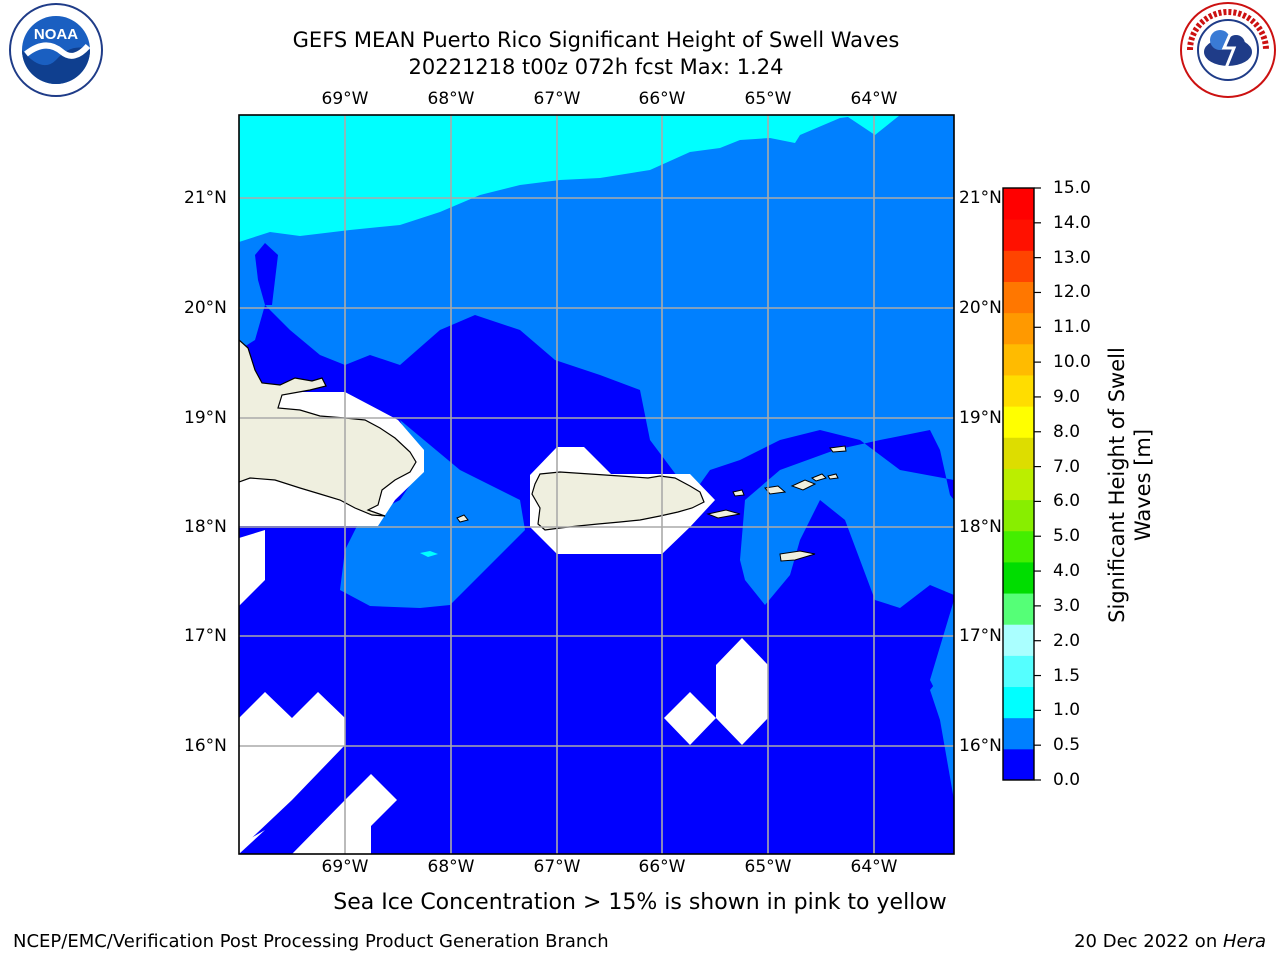 This screenshot has height=960, width=1280. I want to click on land-culebra, so click(738, 493).